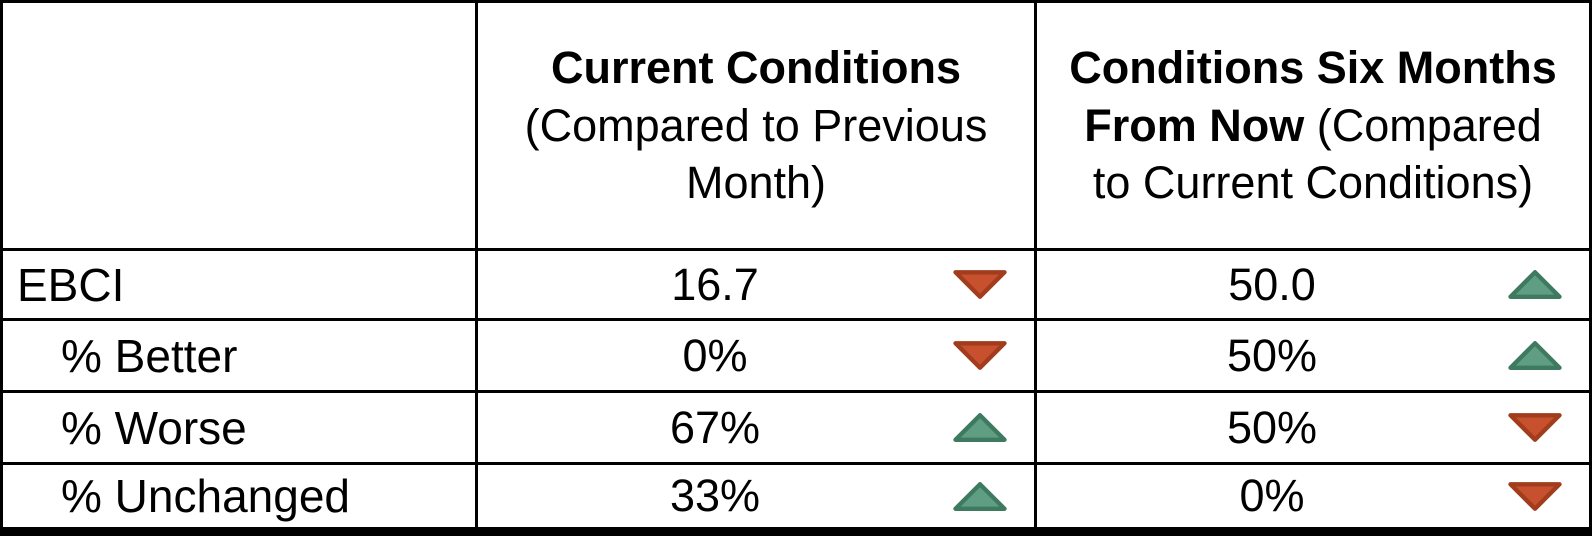 The height and width of the screenshot is (536, 1592). What do you see at coordinates (1272, 495) in the screenshot?
I see `unchanged-six-months-value: 0%` at bounding box center [1272, 495].